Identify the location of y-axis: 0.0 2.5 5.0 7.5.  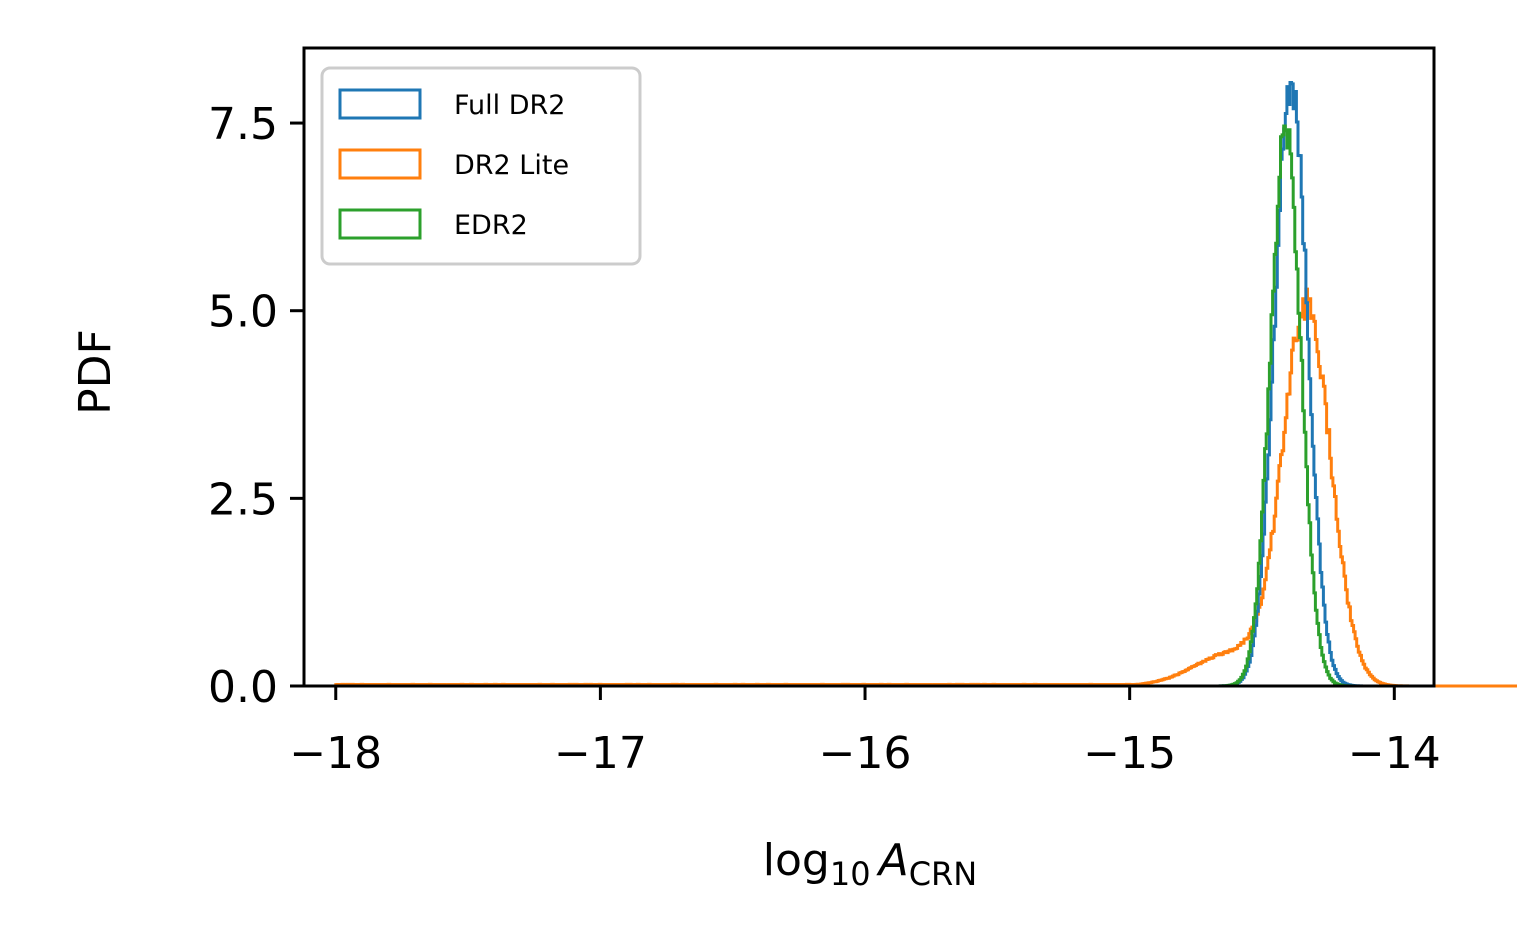
(256, 406).